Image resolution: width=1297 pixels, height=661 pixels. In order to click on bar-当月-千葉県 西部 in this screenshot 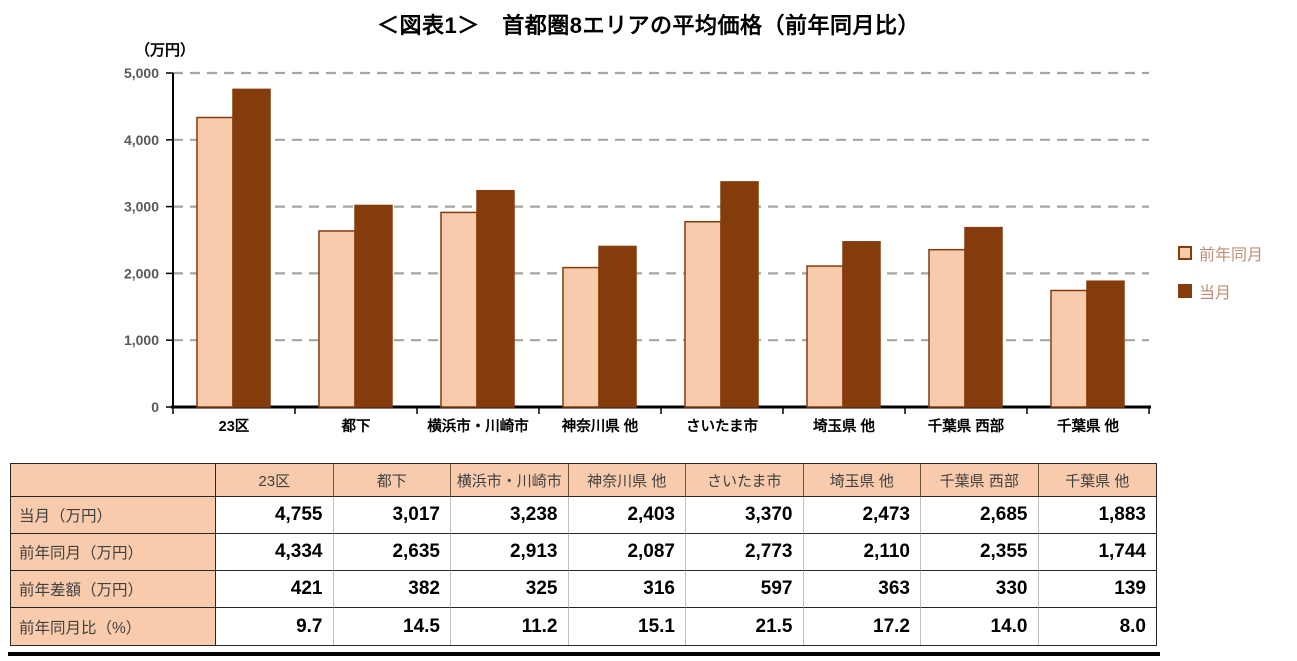, I will do `click(983, 317)`.